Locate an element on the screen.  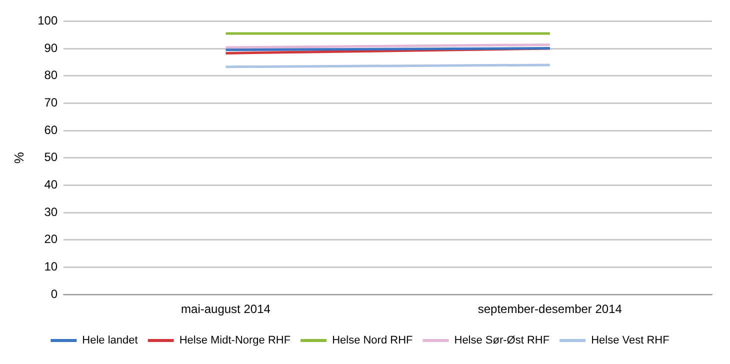
y-tick-label: 60 is located at coordinates (51, 129).